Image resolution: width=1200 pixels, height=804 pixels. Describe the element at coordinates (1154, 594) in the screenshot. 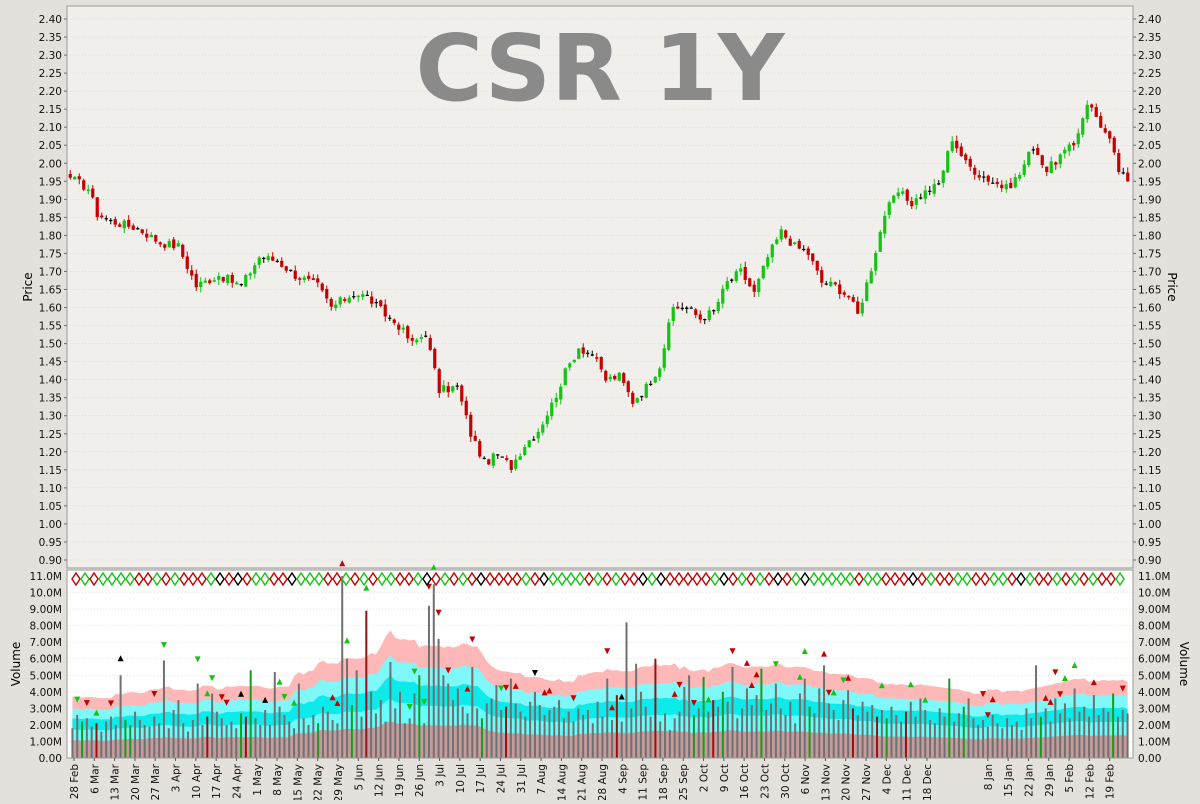

I see `volume-tick-label: 10.0M` at that location.